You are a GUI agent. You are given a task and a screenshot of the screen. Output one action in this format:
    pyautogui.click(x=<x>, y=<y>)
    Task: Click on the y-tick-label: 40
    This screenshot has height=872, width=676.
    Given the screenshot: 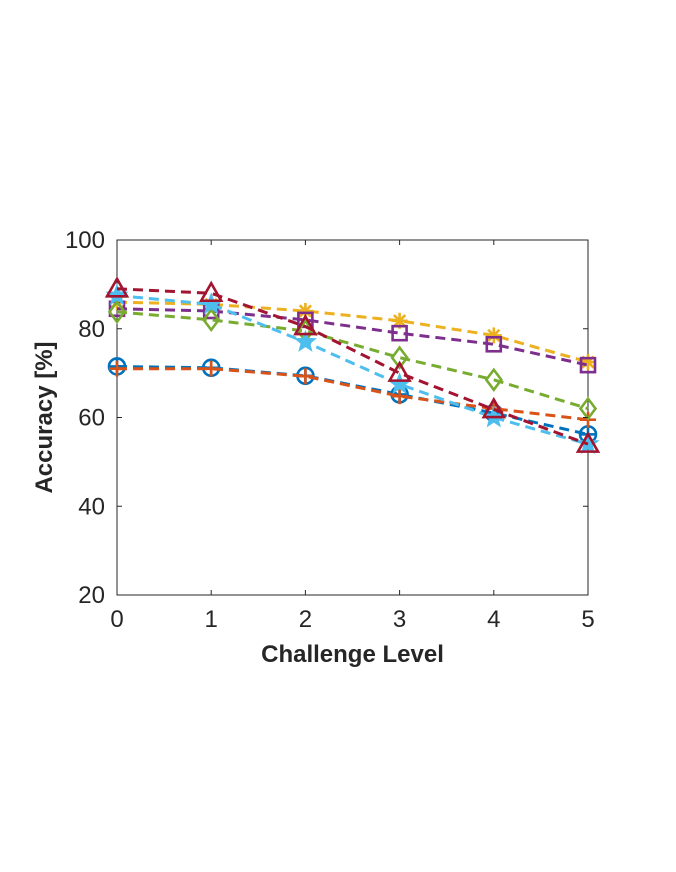 What is the action you would take?
    pyautogui.click(x=91, y=506)
    